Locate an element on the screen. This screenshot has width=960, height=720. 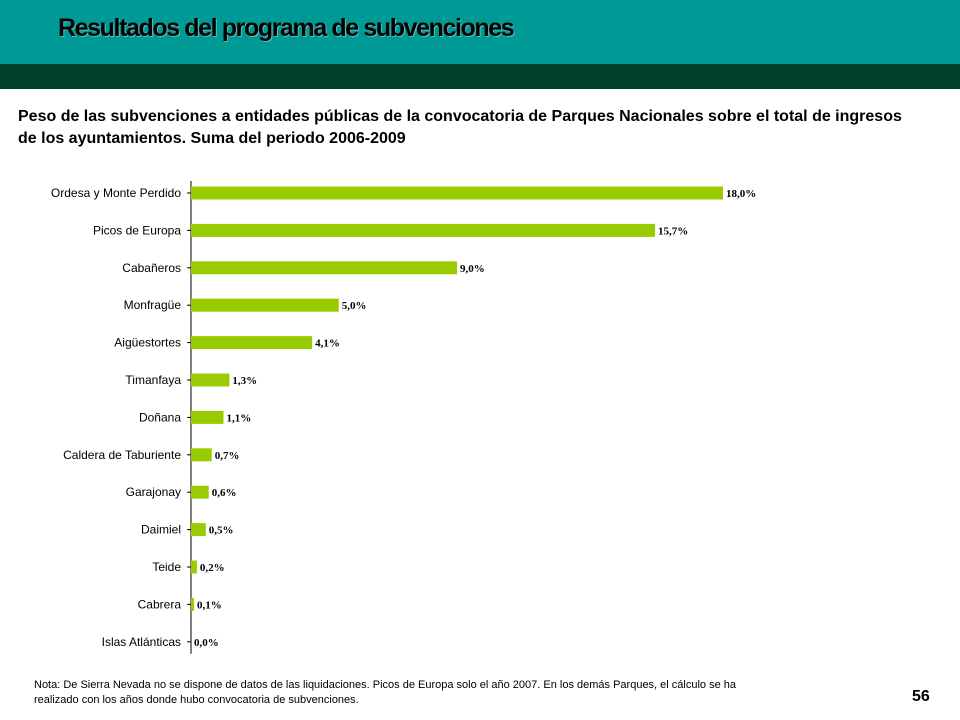
category-label: Cabrera is located at coordinates (160, 604).